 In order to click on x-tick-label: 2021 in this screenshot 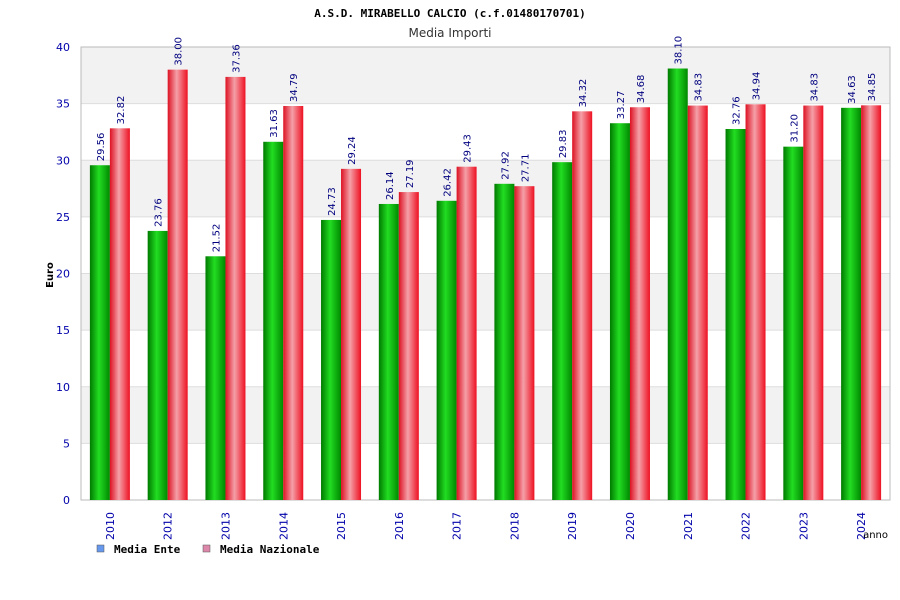, I will do `click(688, 526)`.